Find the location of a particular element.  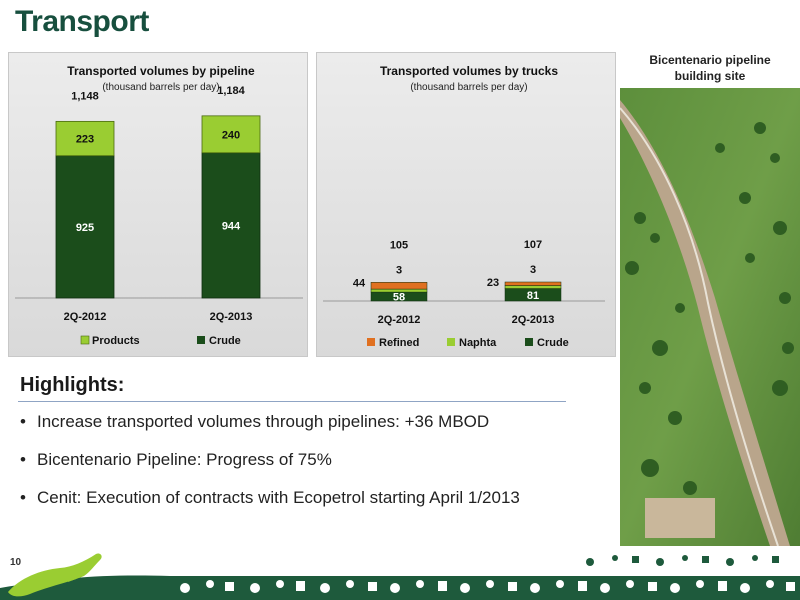

chart-title: Transported volumes by pipeline is located at coordinates (161, 71).